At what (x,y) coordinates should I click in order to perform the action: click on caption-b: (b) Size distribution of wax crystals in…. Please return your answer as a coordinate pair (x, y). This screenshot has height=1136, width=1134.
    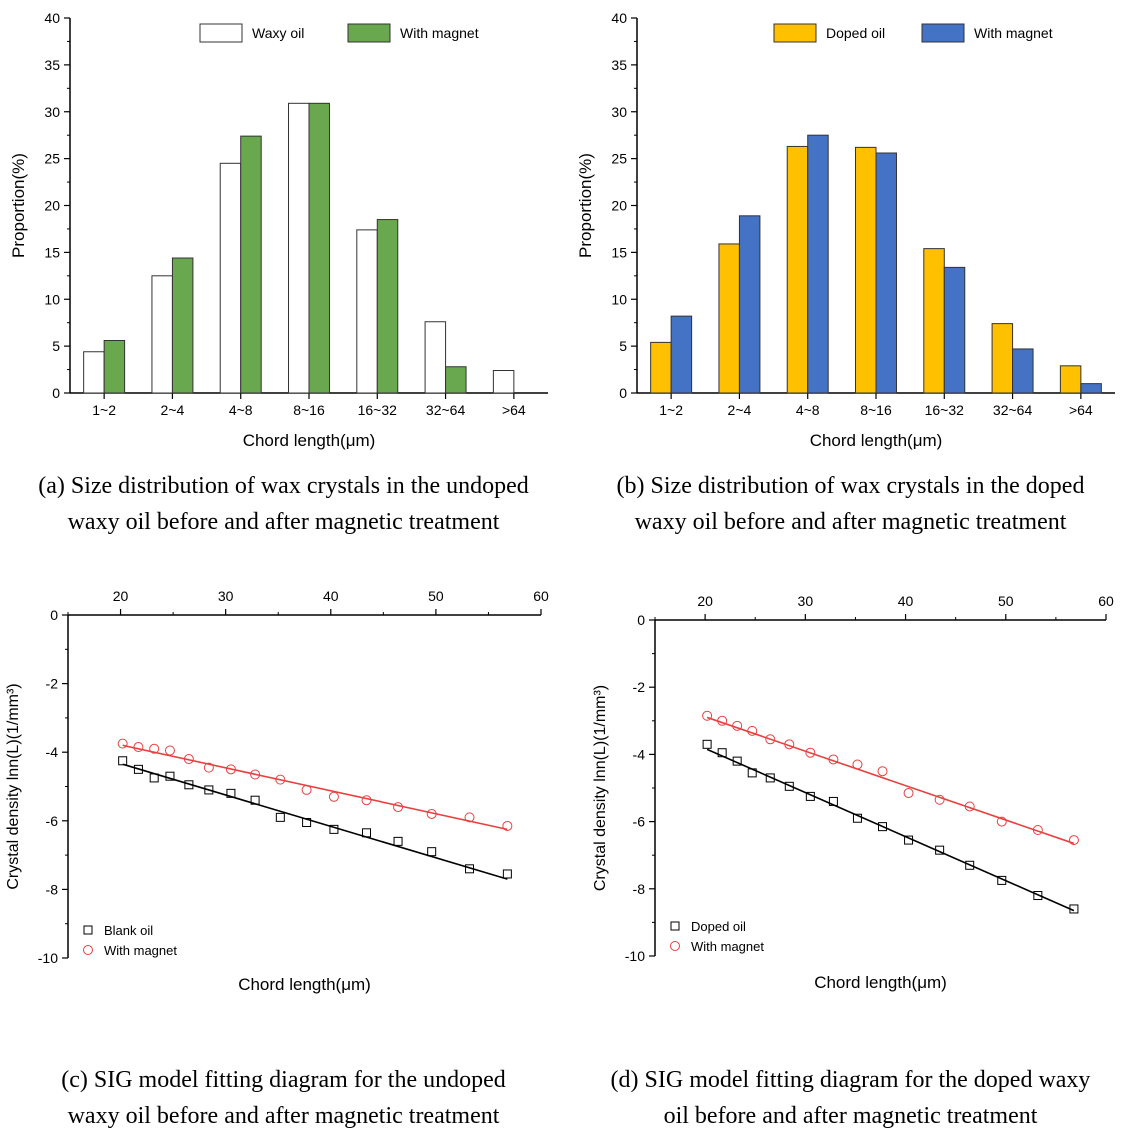
    Looking at the image, I should click on (850, 504).